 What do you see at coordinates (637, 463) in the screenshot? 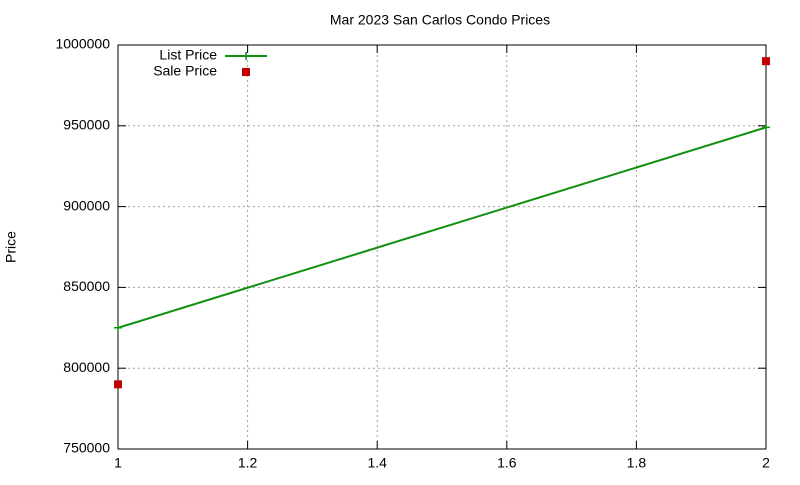
I see `x-tick-label: 1.8` at bounding box center [637, 463].